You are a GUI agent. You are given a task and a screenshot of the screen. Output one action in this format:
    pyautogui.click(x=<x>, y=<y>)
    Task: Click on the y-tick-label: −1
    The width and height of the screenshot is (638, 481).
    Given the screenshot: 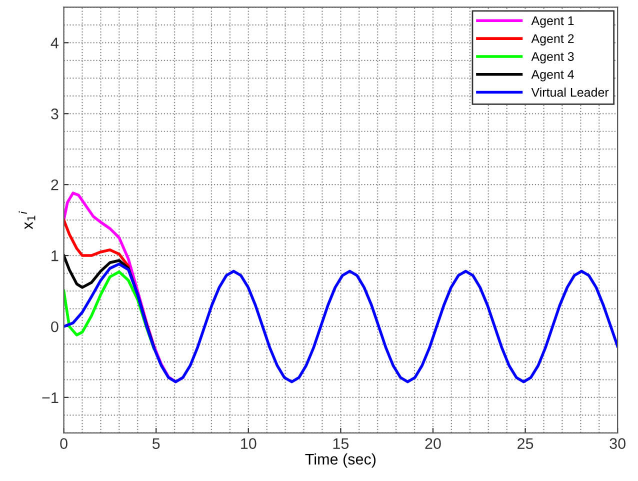 What is the action you would take?
    pyautogui.click(x=50, y=397)
    